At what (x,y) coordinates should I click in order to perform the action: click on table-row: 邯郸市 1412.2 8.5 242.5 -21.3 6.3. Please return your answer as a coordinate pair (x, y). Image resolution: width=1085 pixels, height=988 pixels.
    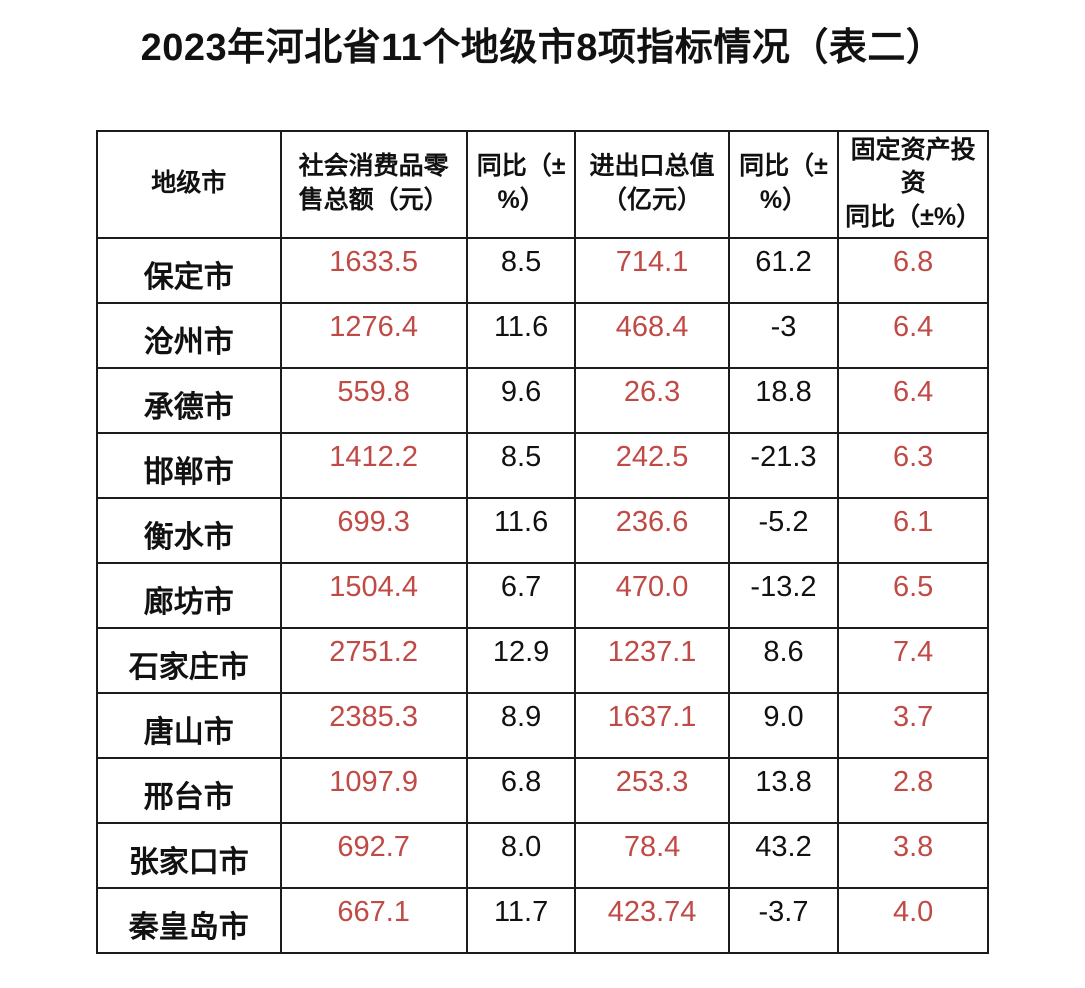
    Looking at the image, I should click on (542, 465).